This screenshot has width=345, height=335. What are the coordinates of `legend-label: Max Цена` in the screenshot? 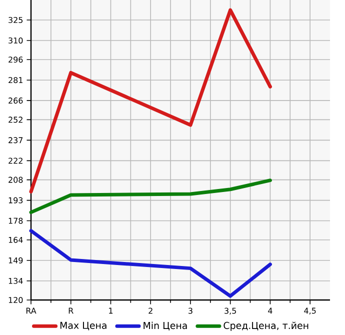 It's located at (83, 326).